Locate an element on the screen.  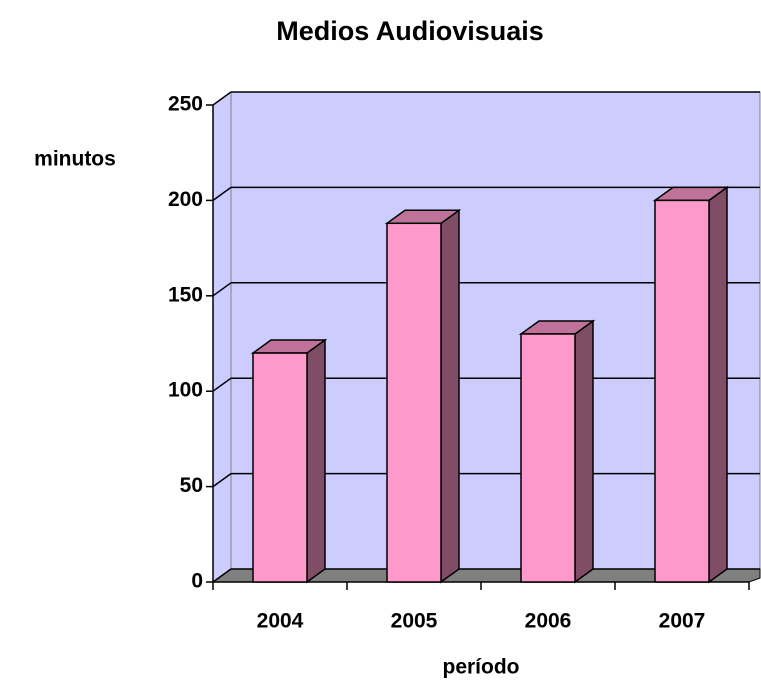
x-tick-label: 2007 is located at coordinates (682, 621).